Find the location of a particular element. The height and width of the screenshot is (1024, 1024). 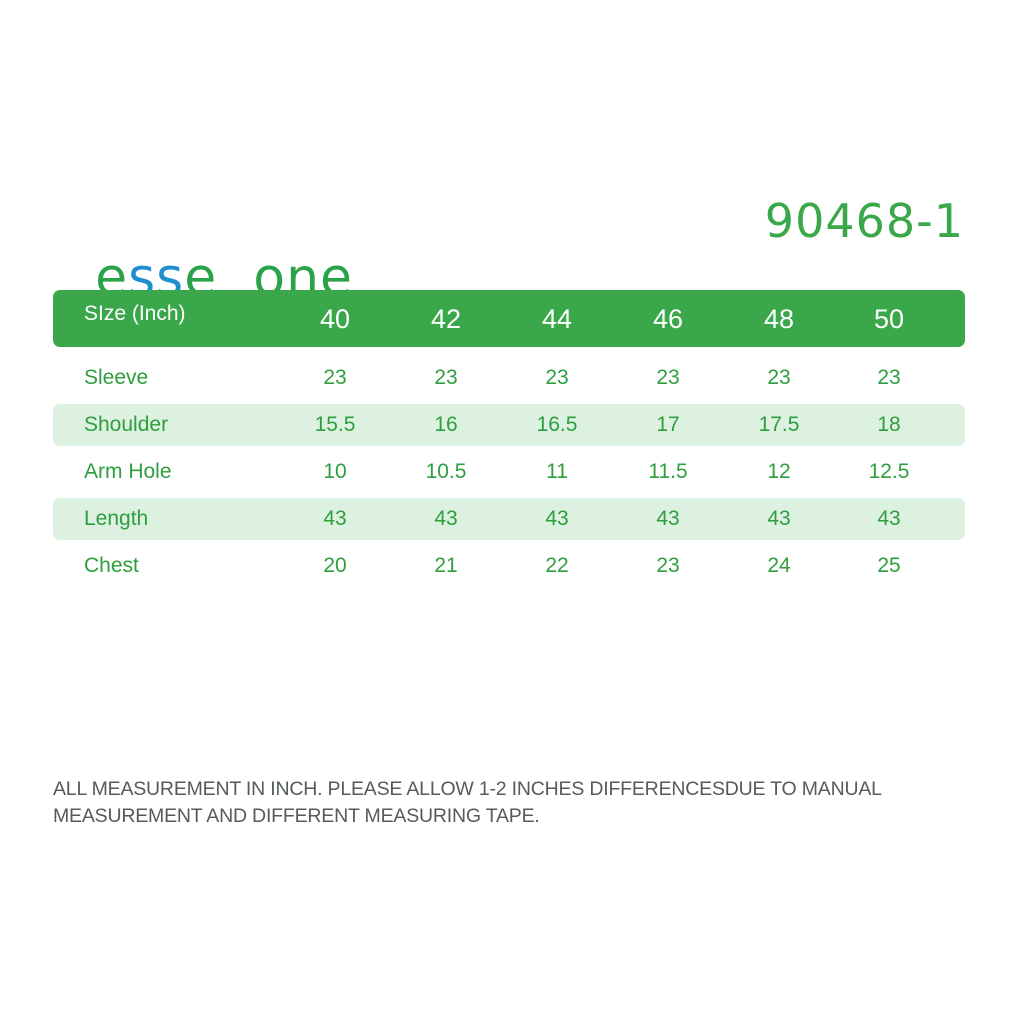

table-cell: 22 is located at coordinates (557, 565).